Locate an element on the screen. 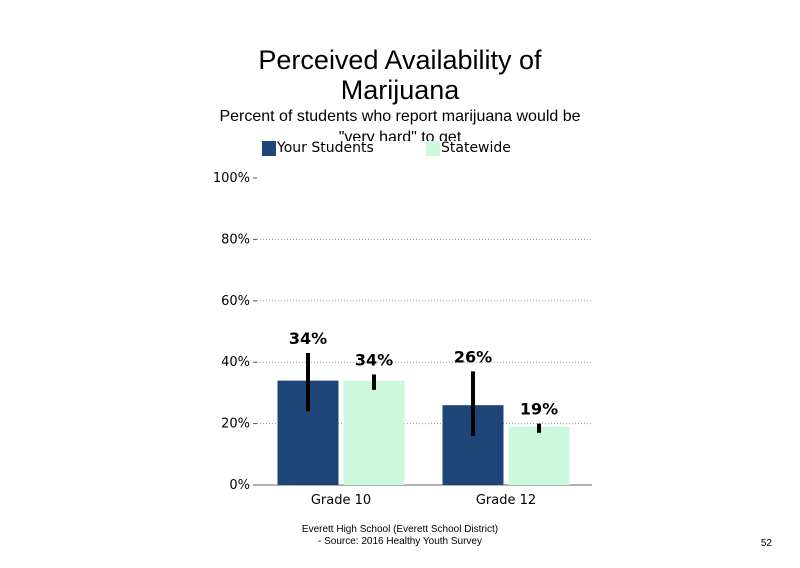 This screenshot has height=568, width=800. y-tick-label: 80% is located at coordinates (235, 239).